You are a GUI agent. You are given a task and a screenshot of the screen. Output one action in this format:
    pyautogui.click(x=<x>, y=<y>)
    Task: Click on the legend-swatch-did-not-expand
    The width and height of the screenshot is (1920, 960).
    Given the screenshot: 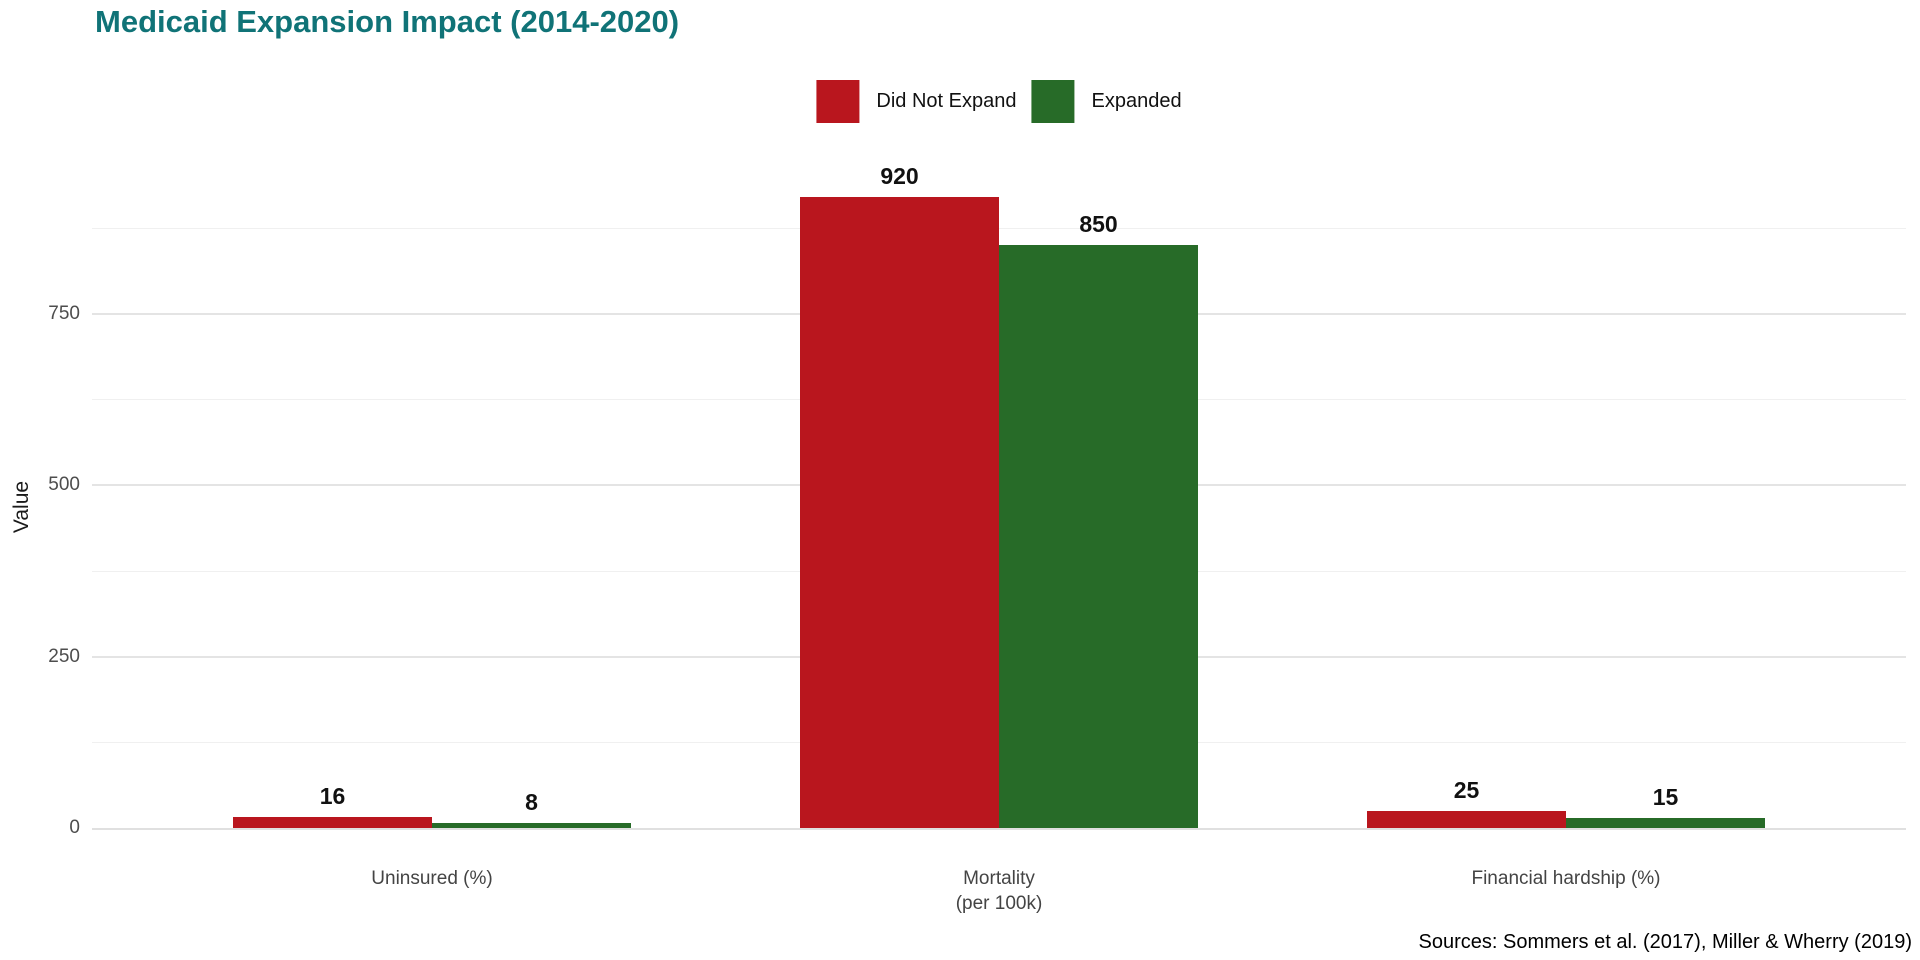 What is the action you would take?
    pyautogui.click(x=838, y=101)
    